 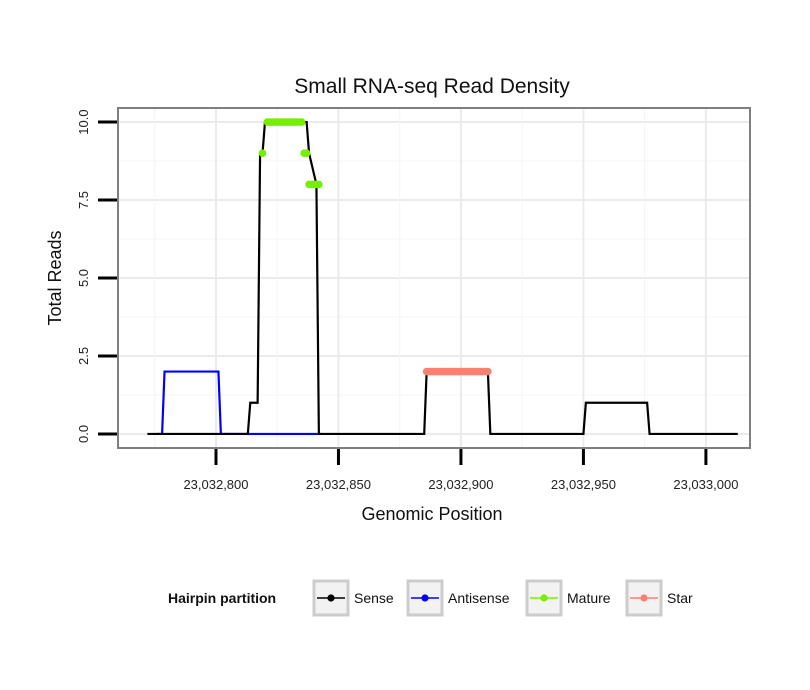 What do you see at coordinates (55, 277) in the screenshot?
I see `y-axis-title: Total Reads` at bounding box center [55, 277].